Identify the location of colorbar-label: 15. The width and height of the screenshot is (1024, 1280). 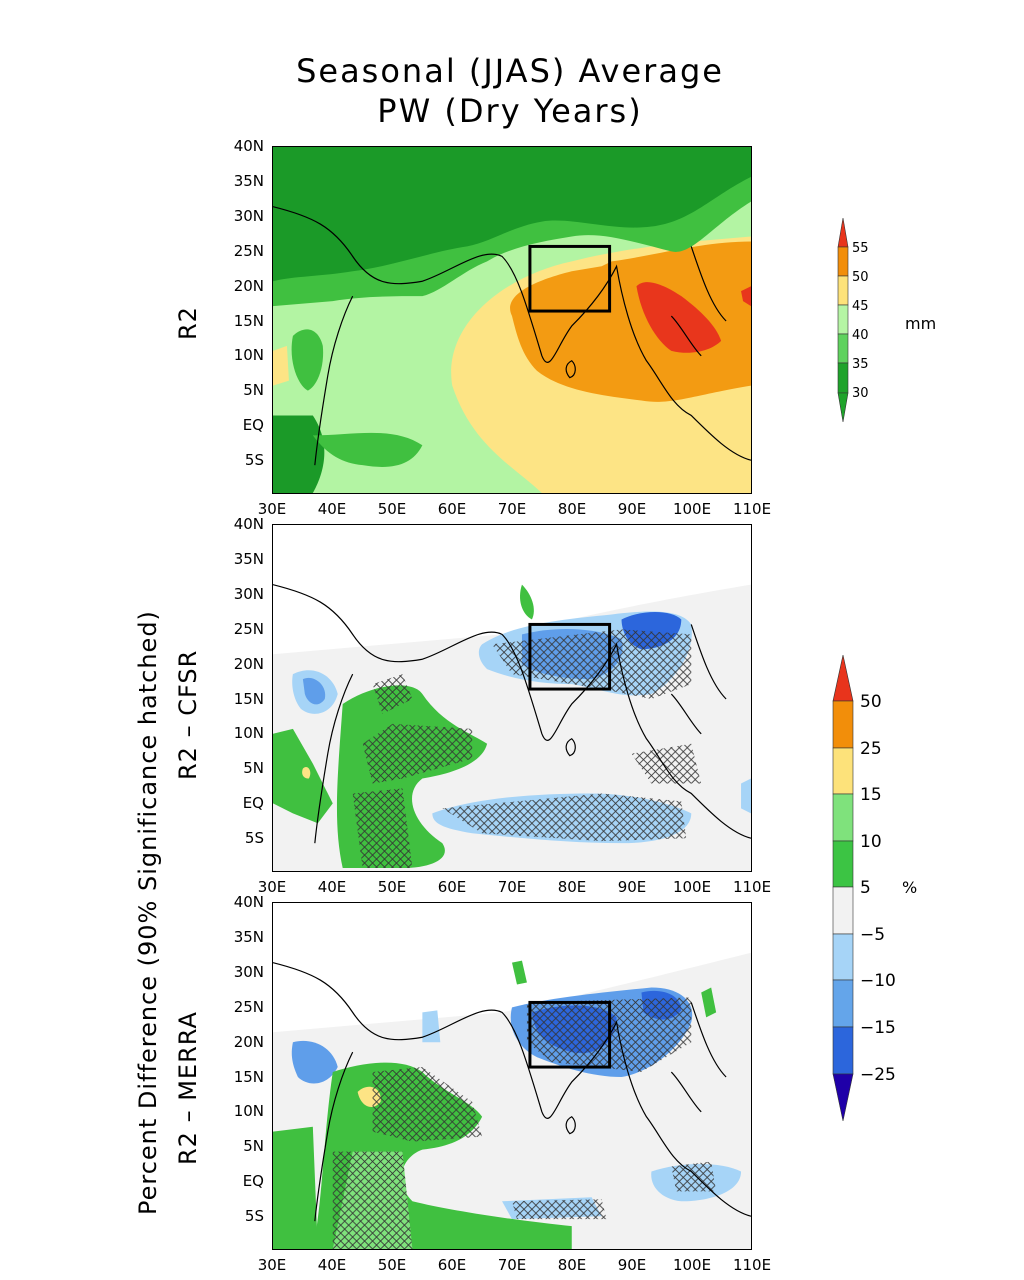
(871, 795).